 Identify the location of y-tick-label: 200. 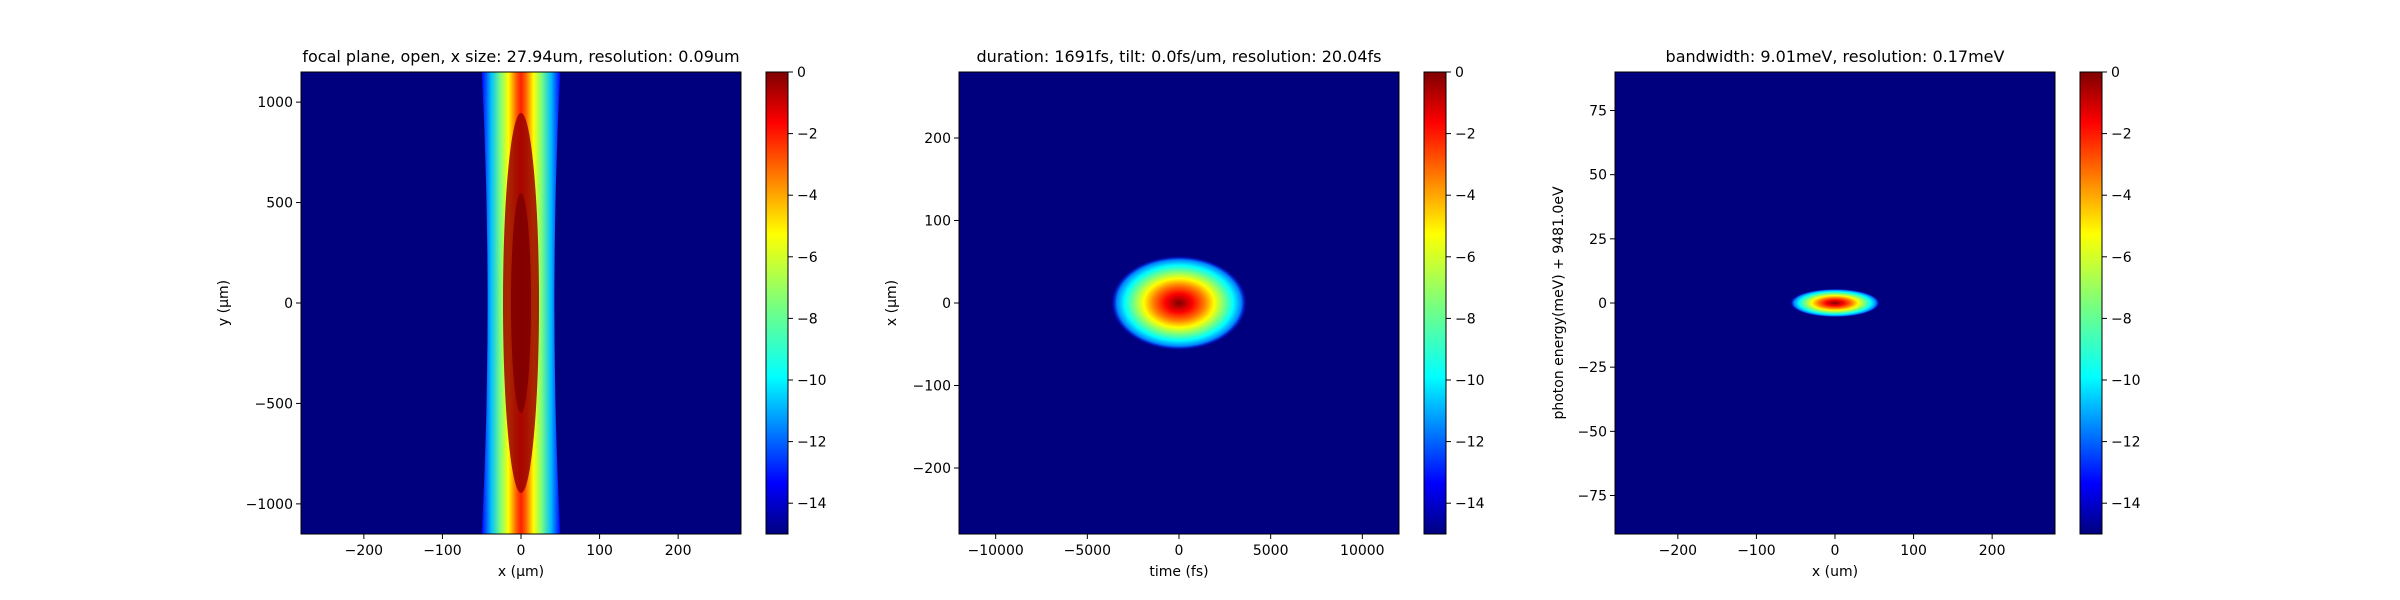
(937, 139).